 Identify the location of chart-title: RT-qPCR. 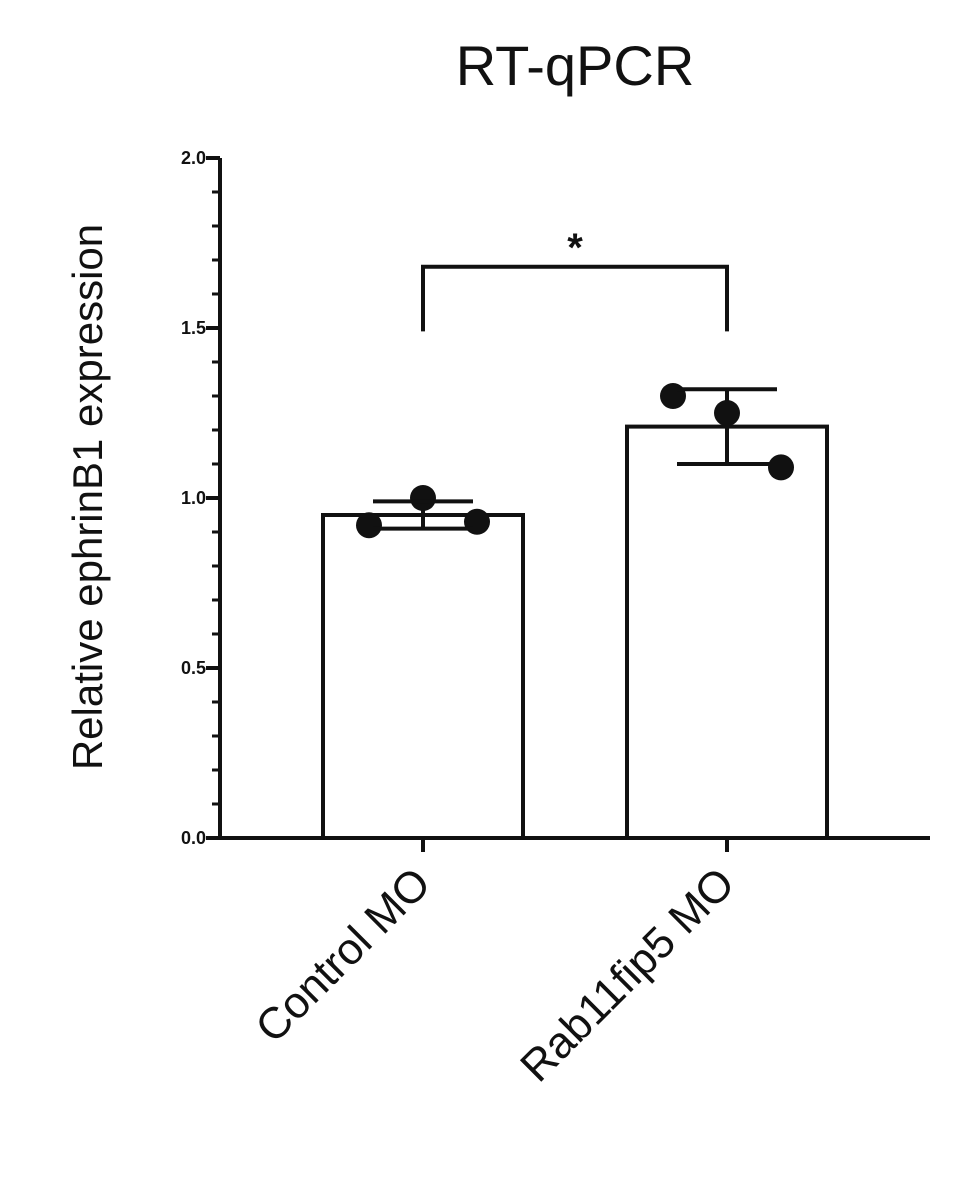
(575, 65).